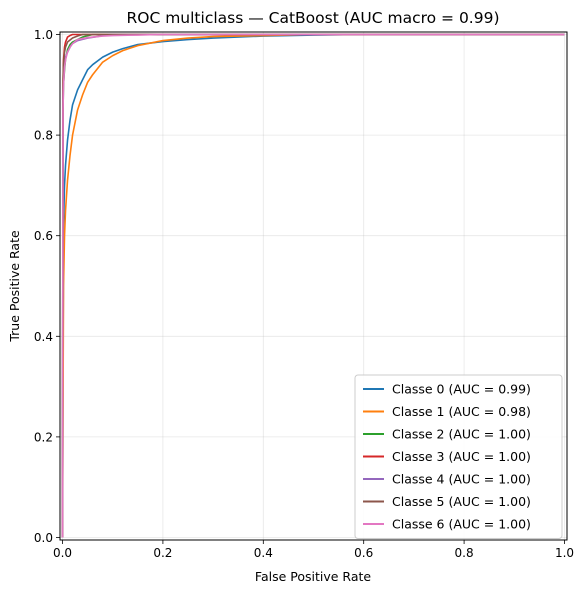 This screenshot has width=581, height=590. What do you see at coordinates (461, 456) in the screenshot?
I see `legend-label: Classe 3 (AUC = 1.00)` at bounding box center [461, 456].